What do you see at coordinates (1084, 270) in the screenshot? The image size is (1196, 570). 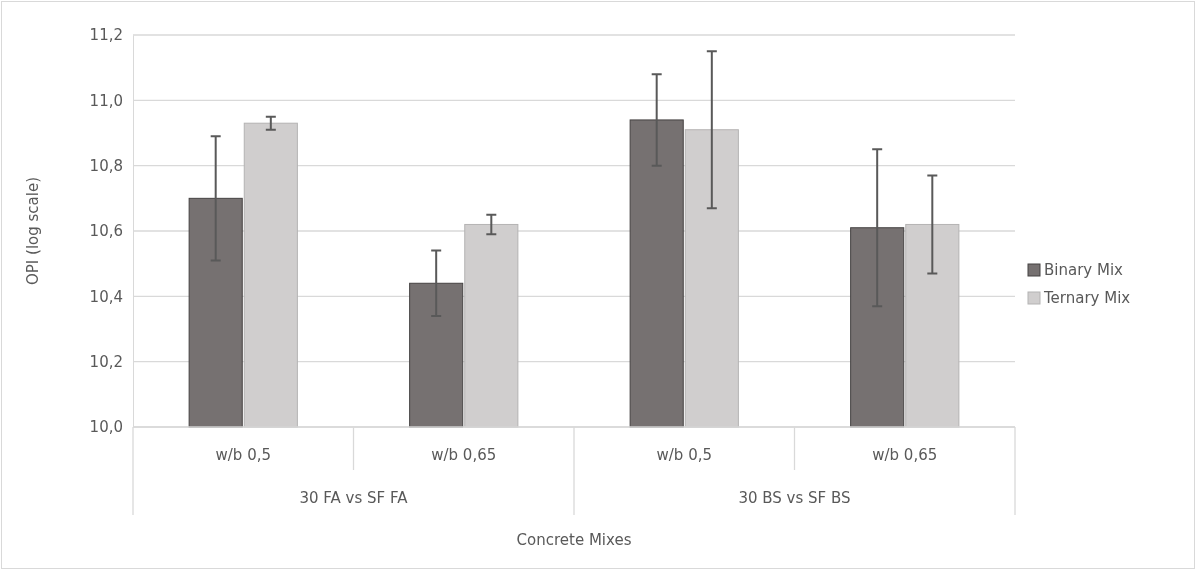 I see `legend-label: Binary Mix` at bounding box center [1084, 270].